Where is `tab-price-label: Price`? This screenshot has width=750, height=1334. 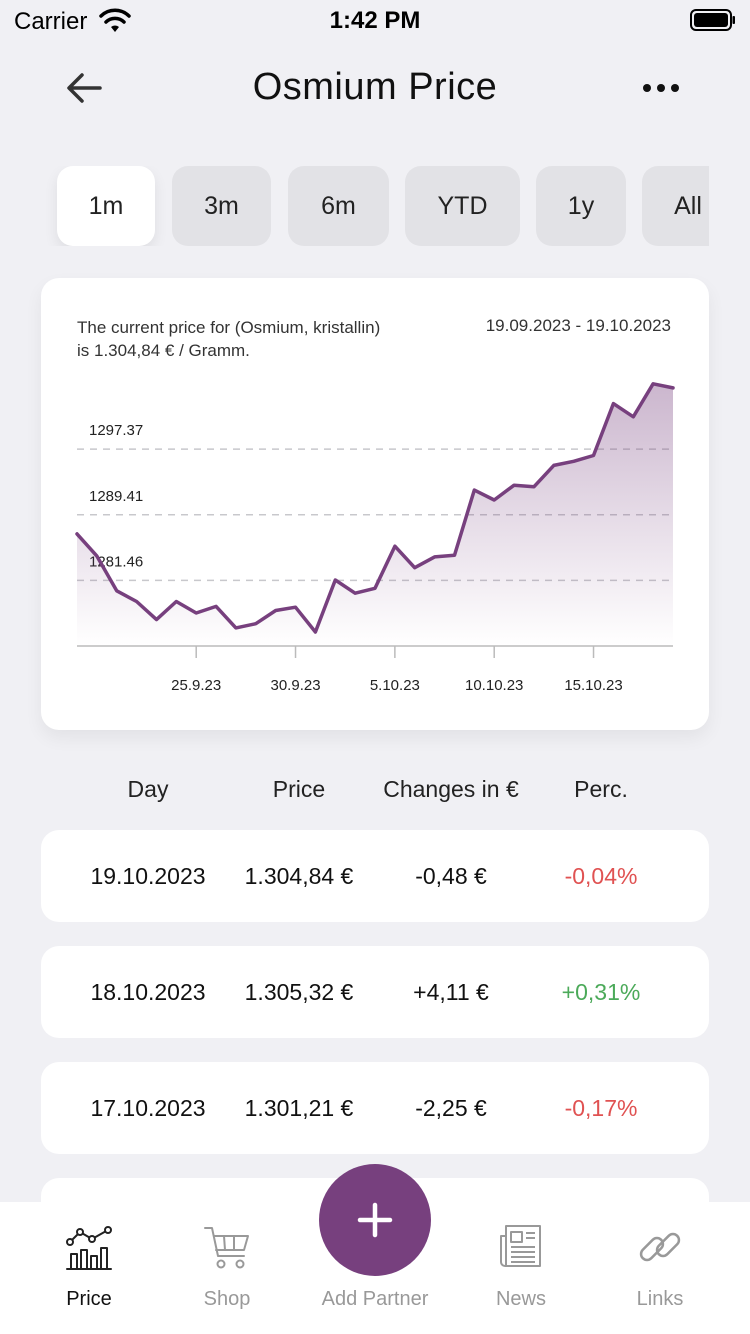 tab-price-label: Price is located at coordinates (89, 1299).